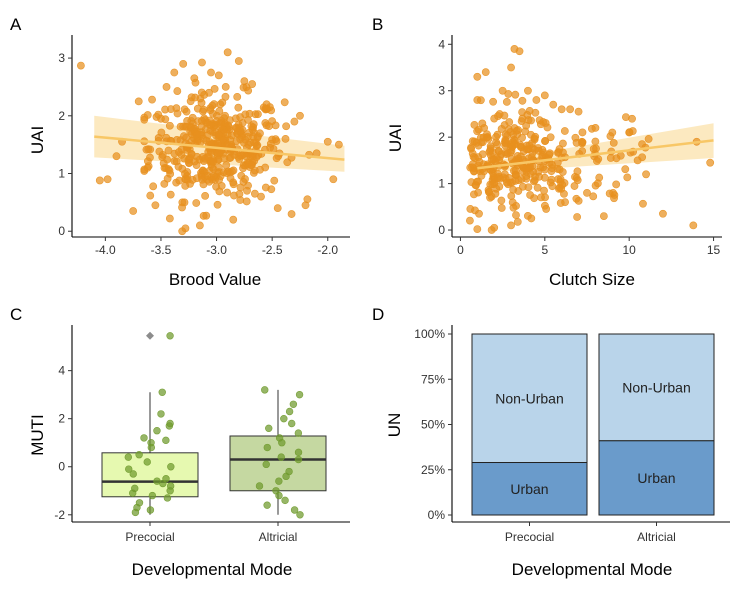 The image size is (750, 594). I want to click on panel-c-ytick-label: 0, so click(61, 467).